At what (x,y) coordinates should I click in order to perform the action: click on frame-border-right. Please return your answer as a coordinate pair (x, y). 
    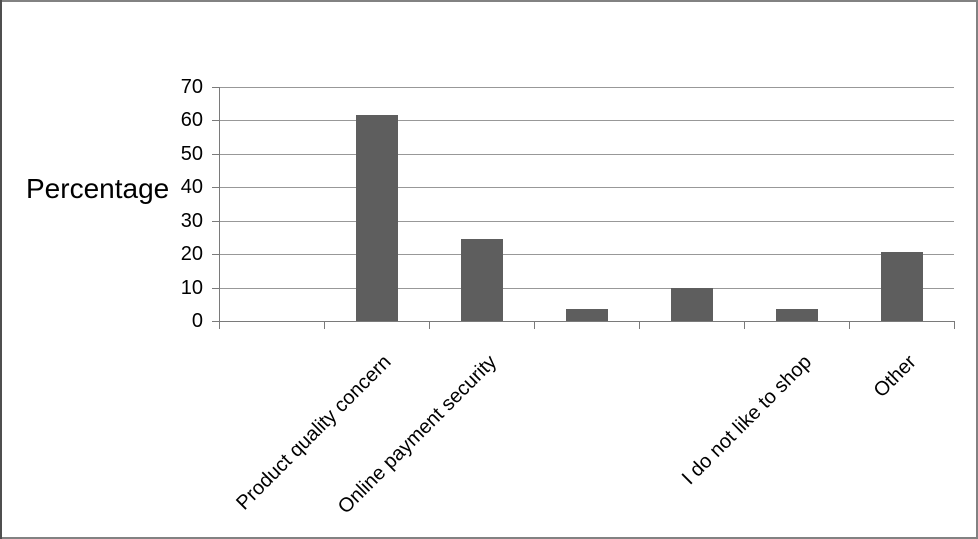
    Looking at the image, I should click on (977, 269).